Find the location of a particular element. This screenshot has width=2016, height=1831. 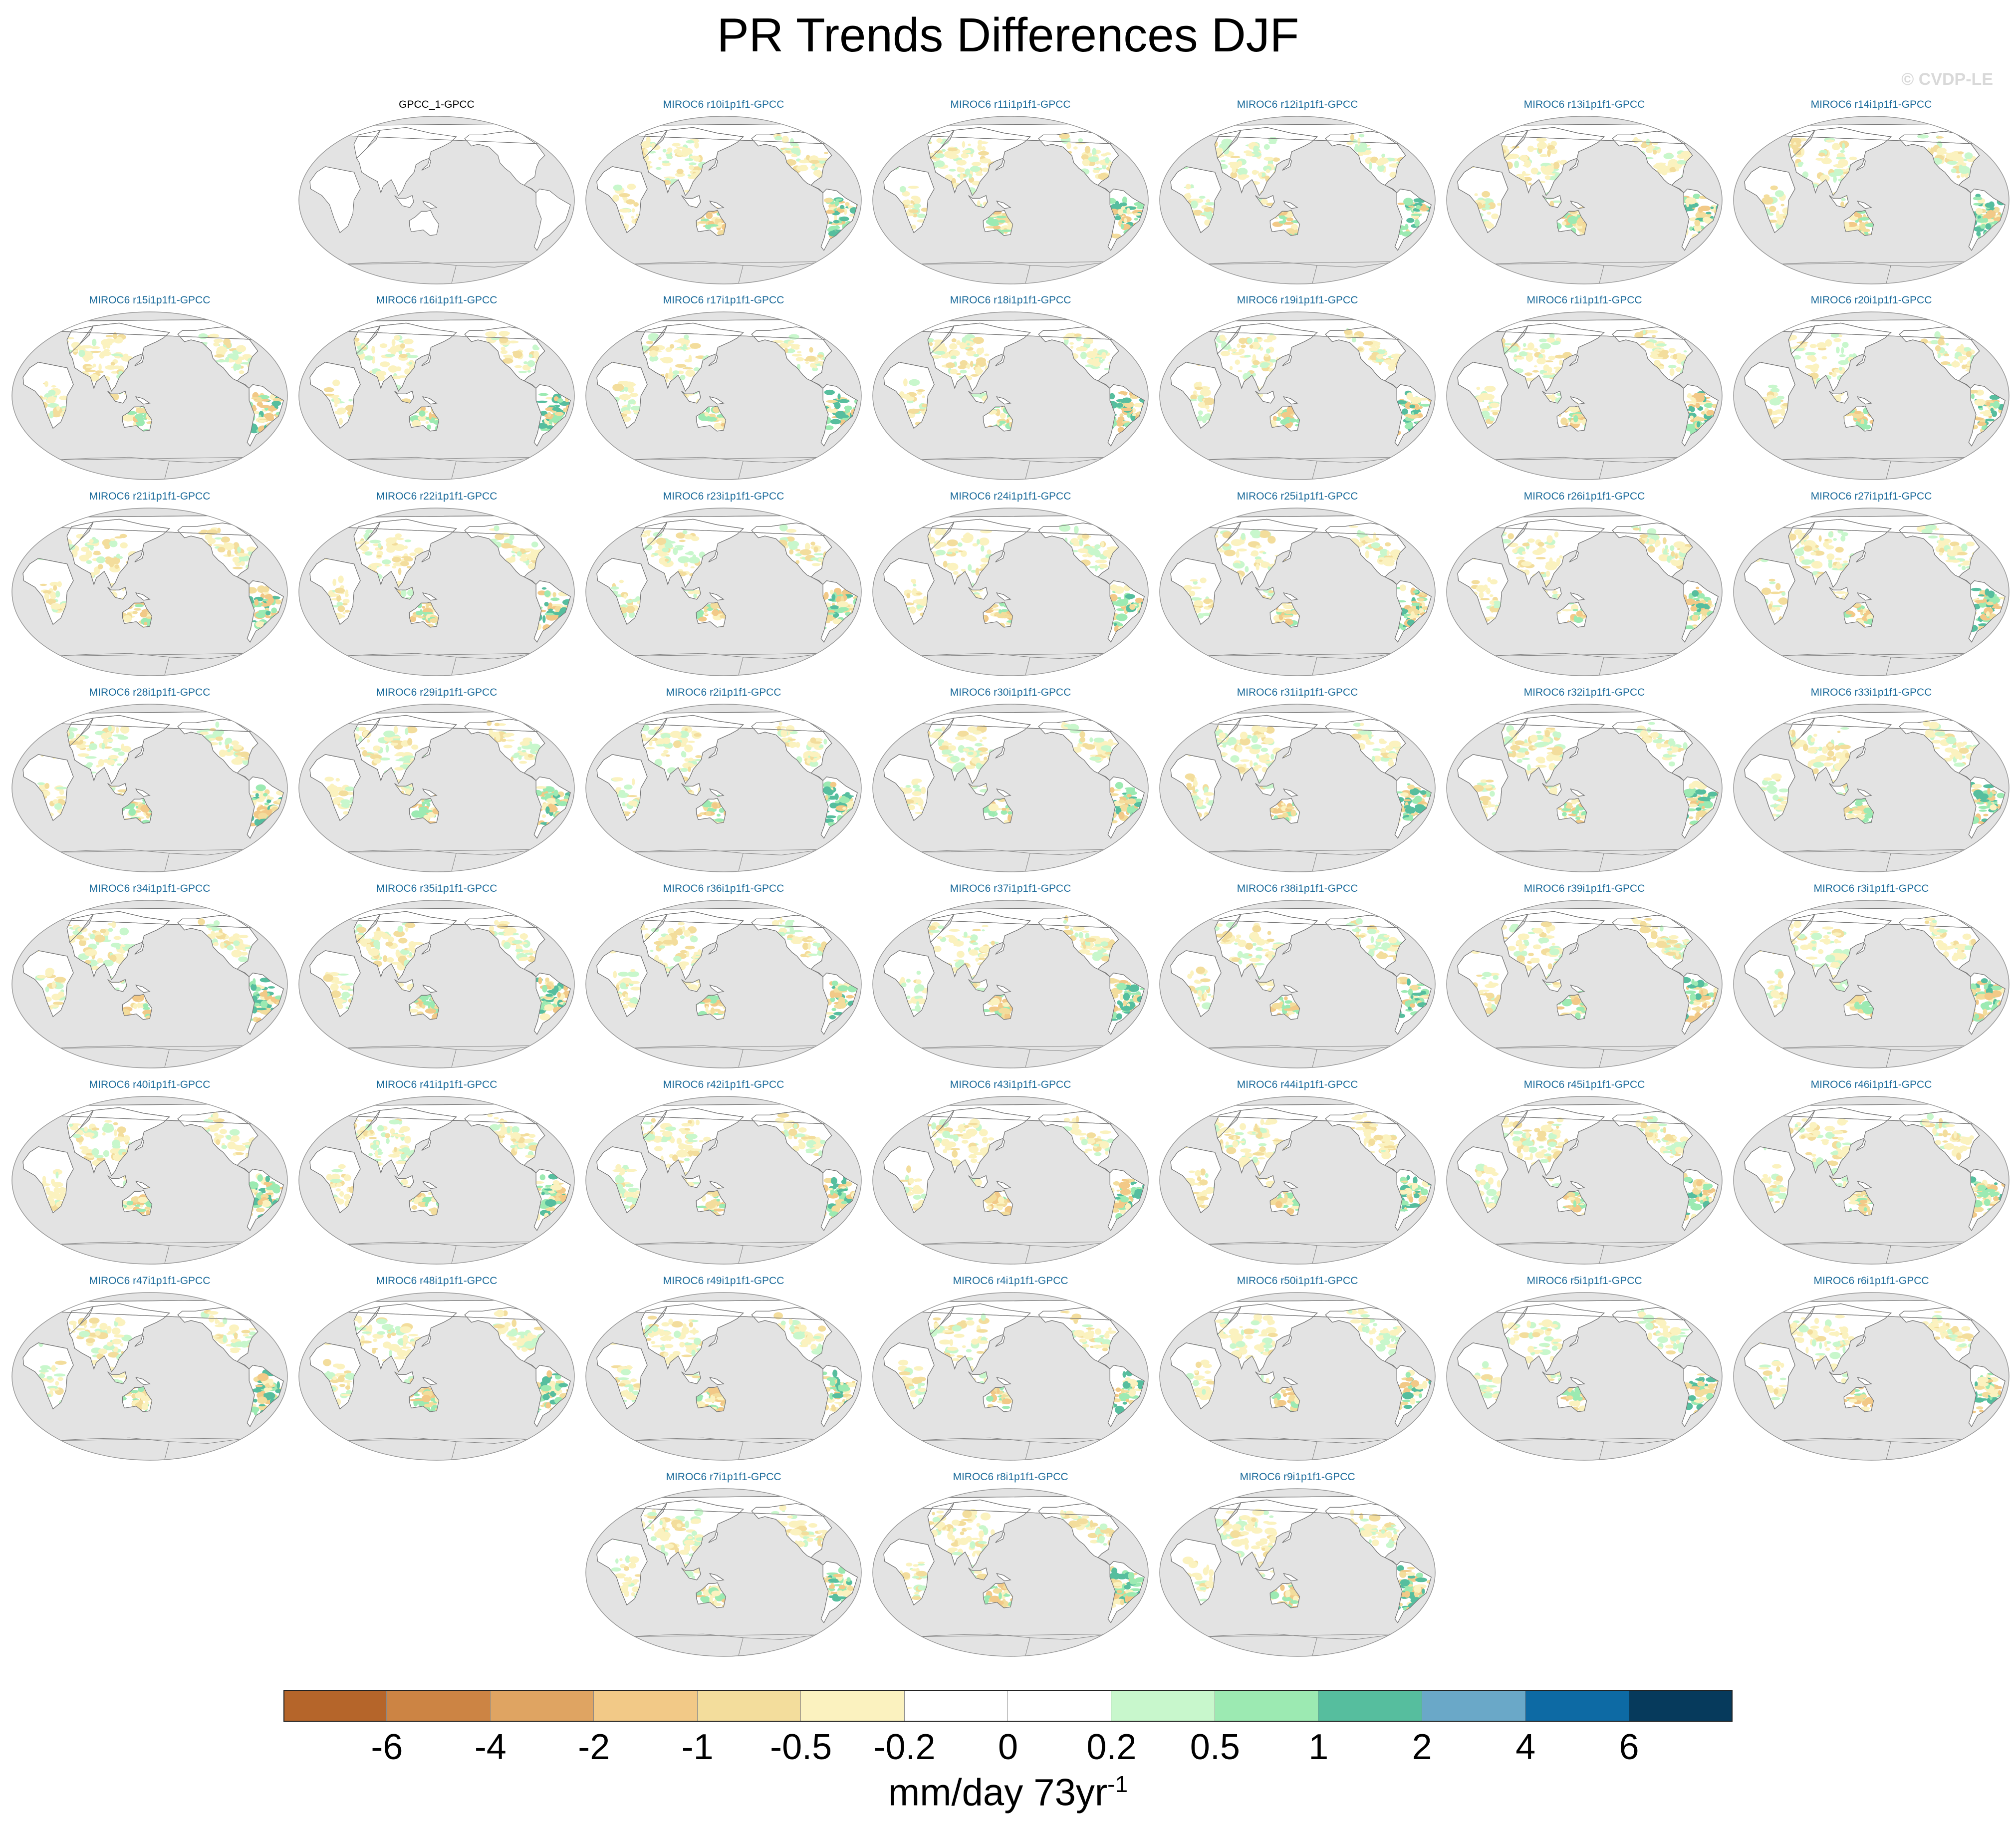

map-panel: MIROC6 r20i1p1f1-GPCC is located at coordinates (1871, 389).